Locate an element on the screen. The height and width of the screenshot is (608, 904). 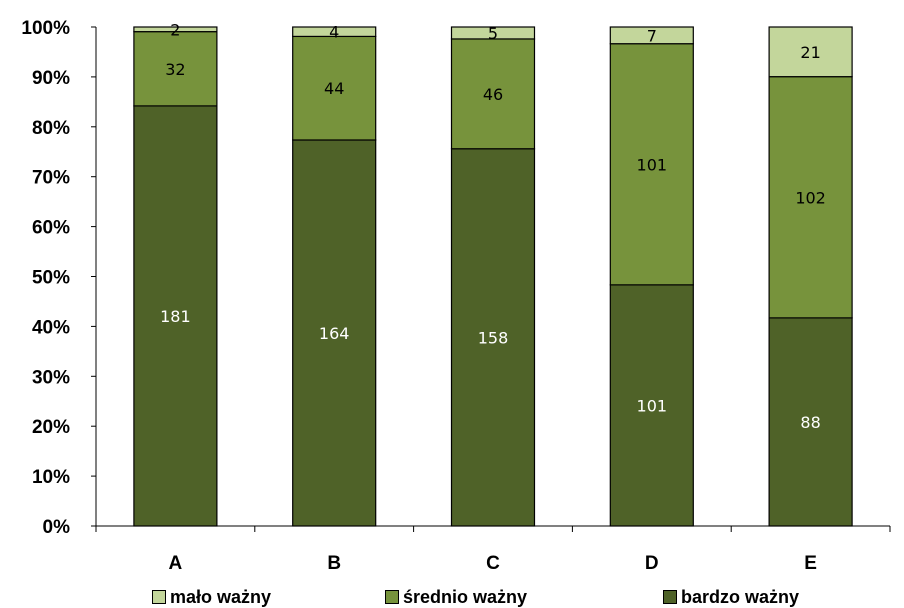
data-label: 21 is located at coordinates (810, 52).